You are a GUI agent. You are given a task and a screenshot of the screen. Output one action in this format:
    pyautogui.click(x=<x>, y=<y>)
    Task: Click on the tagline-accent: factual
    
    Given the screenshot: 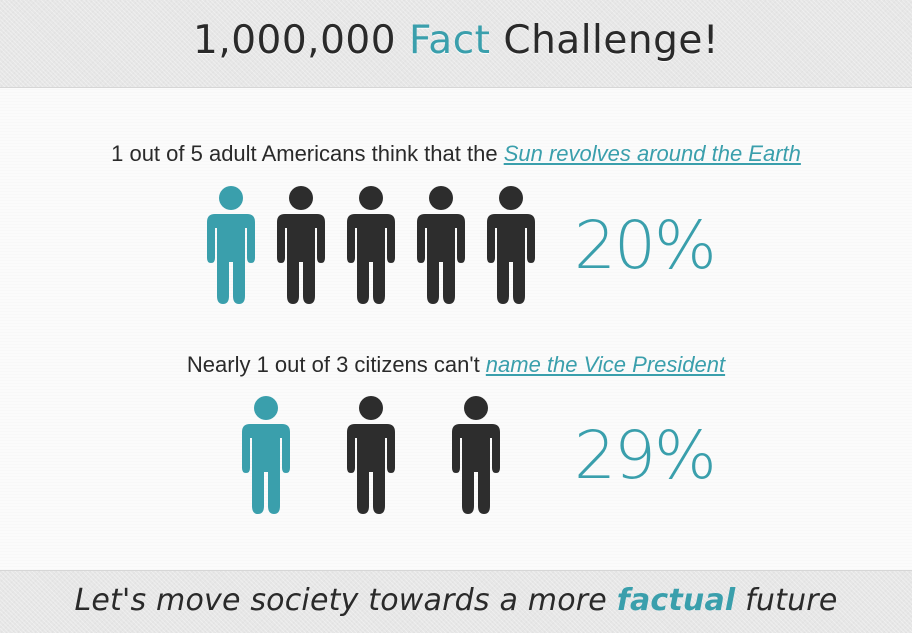 What is the action you would take?
    pyautogui.click(x=676, y=600)
    